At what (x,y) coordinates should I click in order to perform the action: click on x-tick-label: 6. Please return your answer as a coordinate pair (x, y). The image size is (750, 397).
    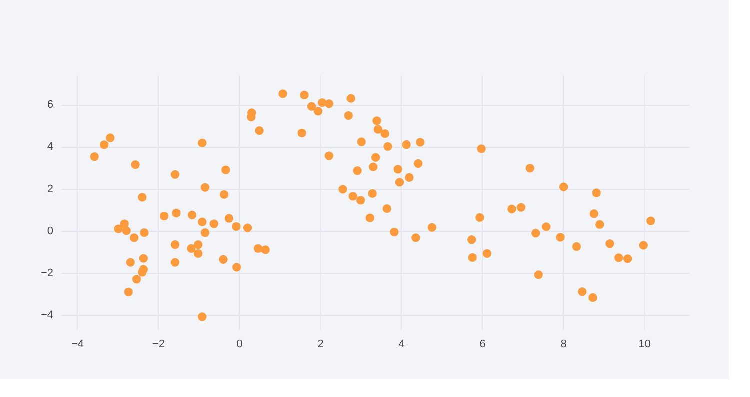
    Looking at the image, I should click on (483, 344).